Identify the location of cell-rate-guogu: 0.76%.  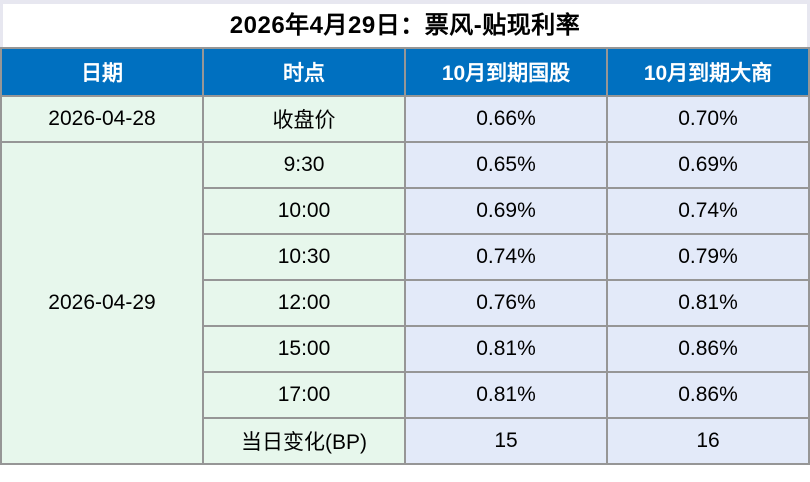
(506, 303).